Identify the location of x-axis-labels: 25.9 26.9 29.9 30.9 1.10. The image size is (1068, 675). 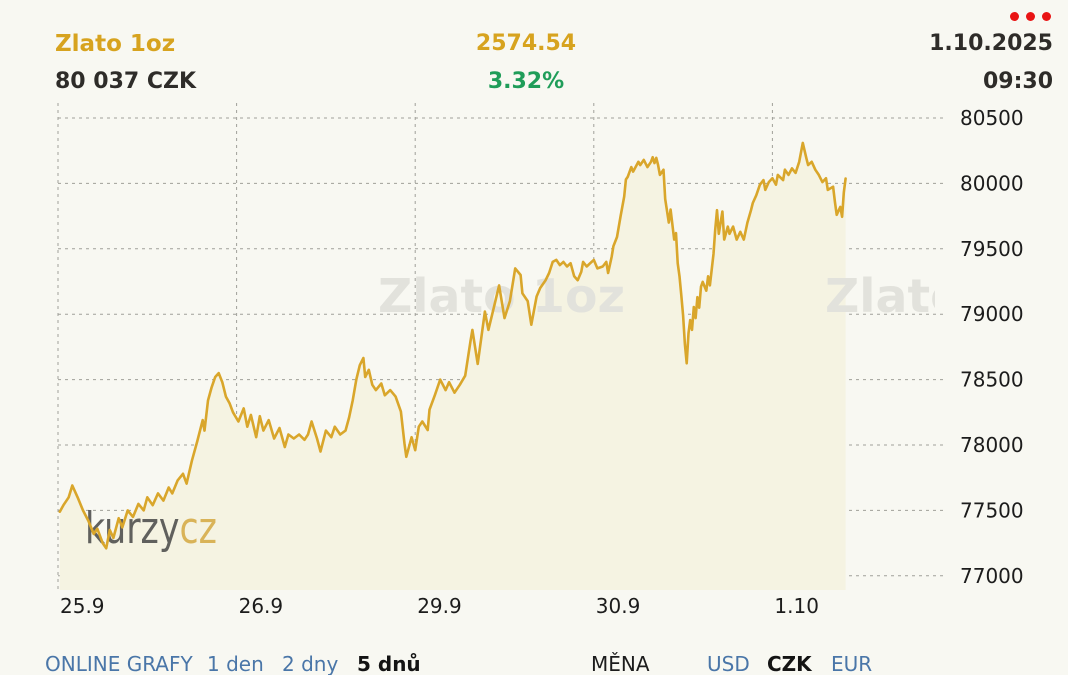
(439, 606).